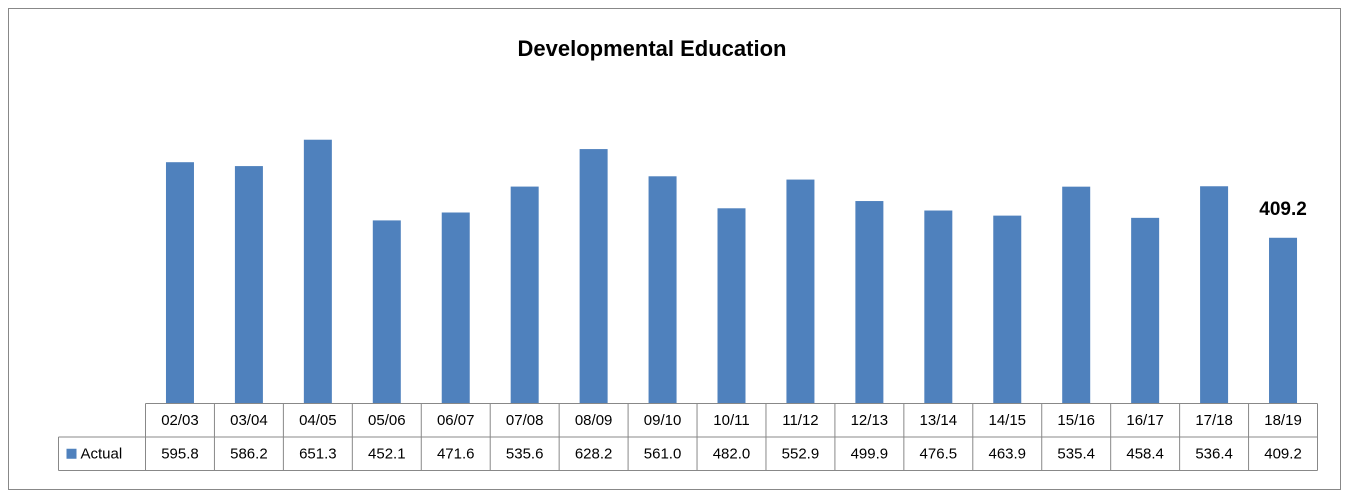  I want to click on table-value: 499.9, so click(870, 454).